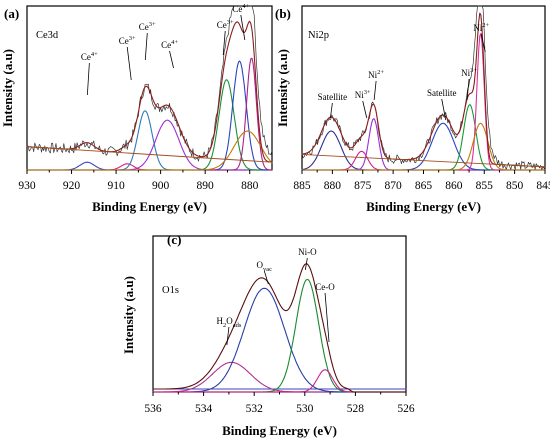 The image size is (550, 444). I want to click on panel-label: (c), so click(174, 239).